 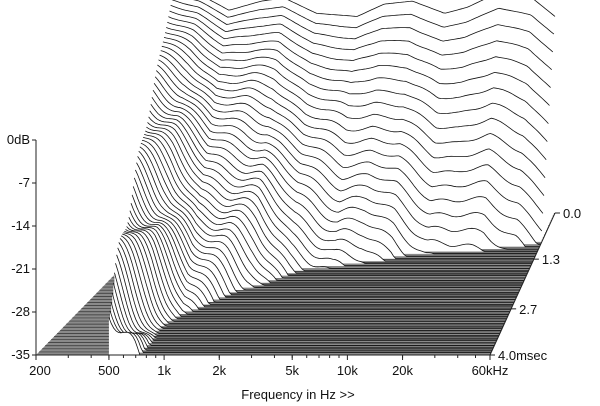 What do you see at coordinates (528, 309) in the screenshot?
I see `z-tick-label: 2.7` at bounding box center [528, 309].